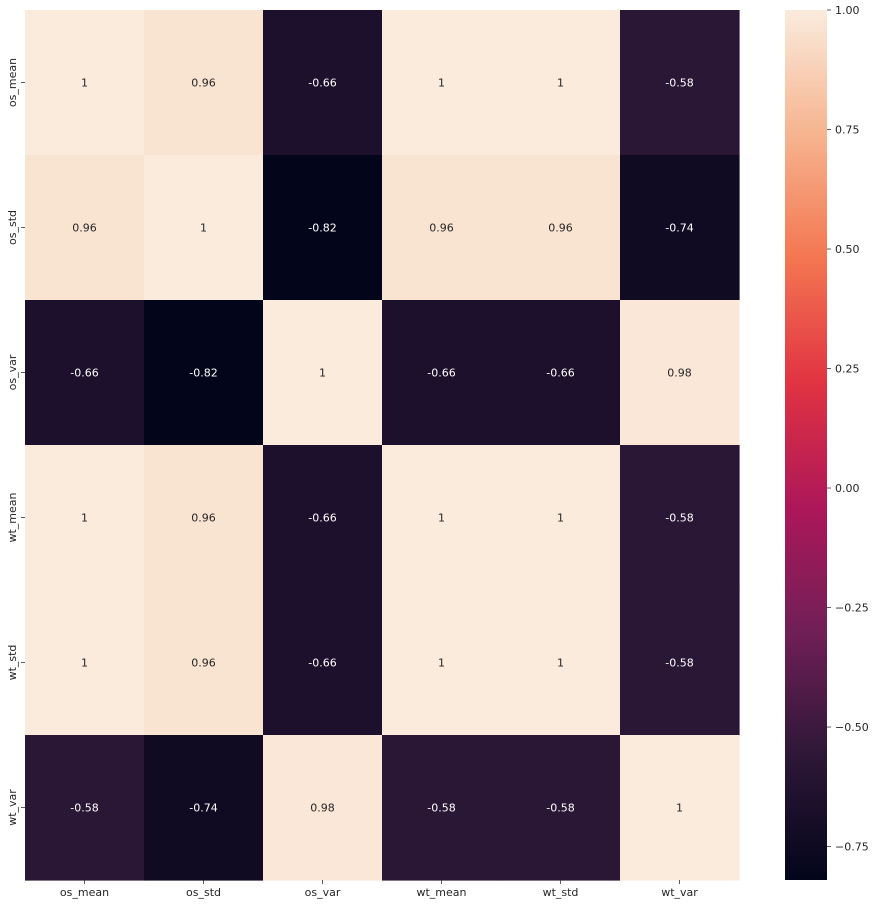 The width and height of the screenshot is (872, 910). Describe the element at coordinates (84, 892) in the screenshot. I see `x-tick-label: os_mean` at that location.